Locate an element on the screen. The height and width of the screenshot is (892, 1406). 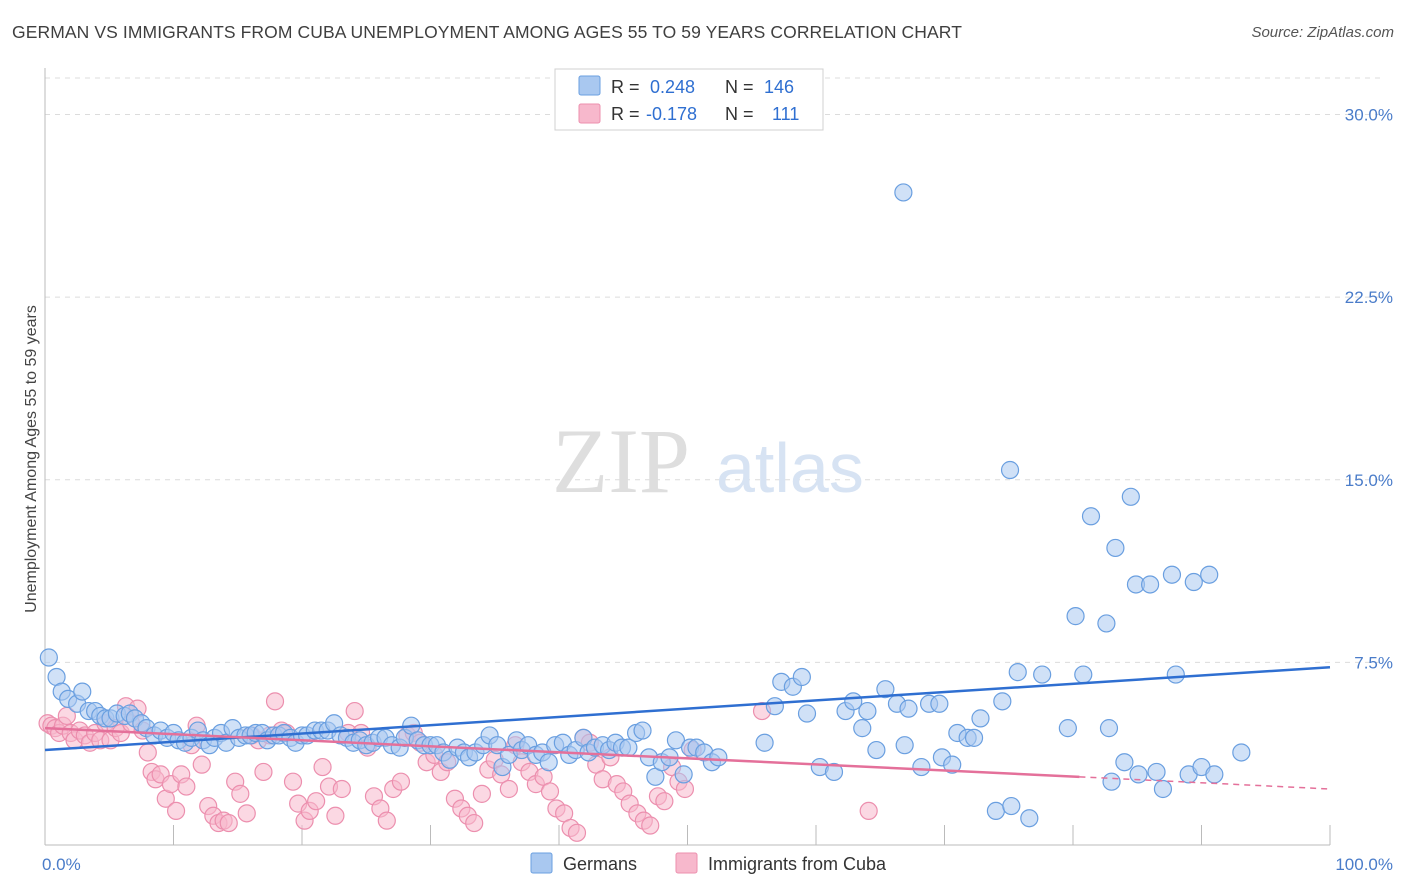
x-tick-label: 100.0% is located at coordinates (1364, 864).